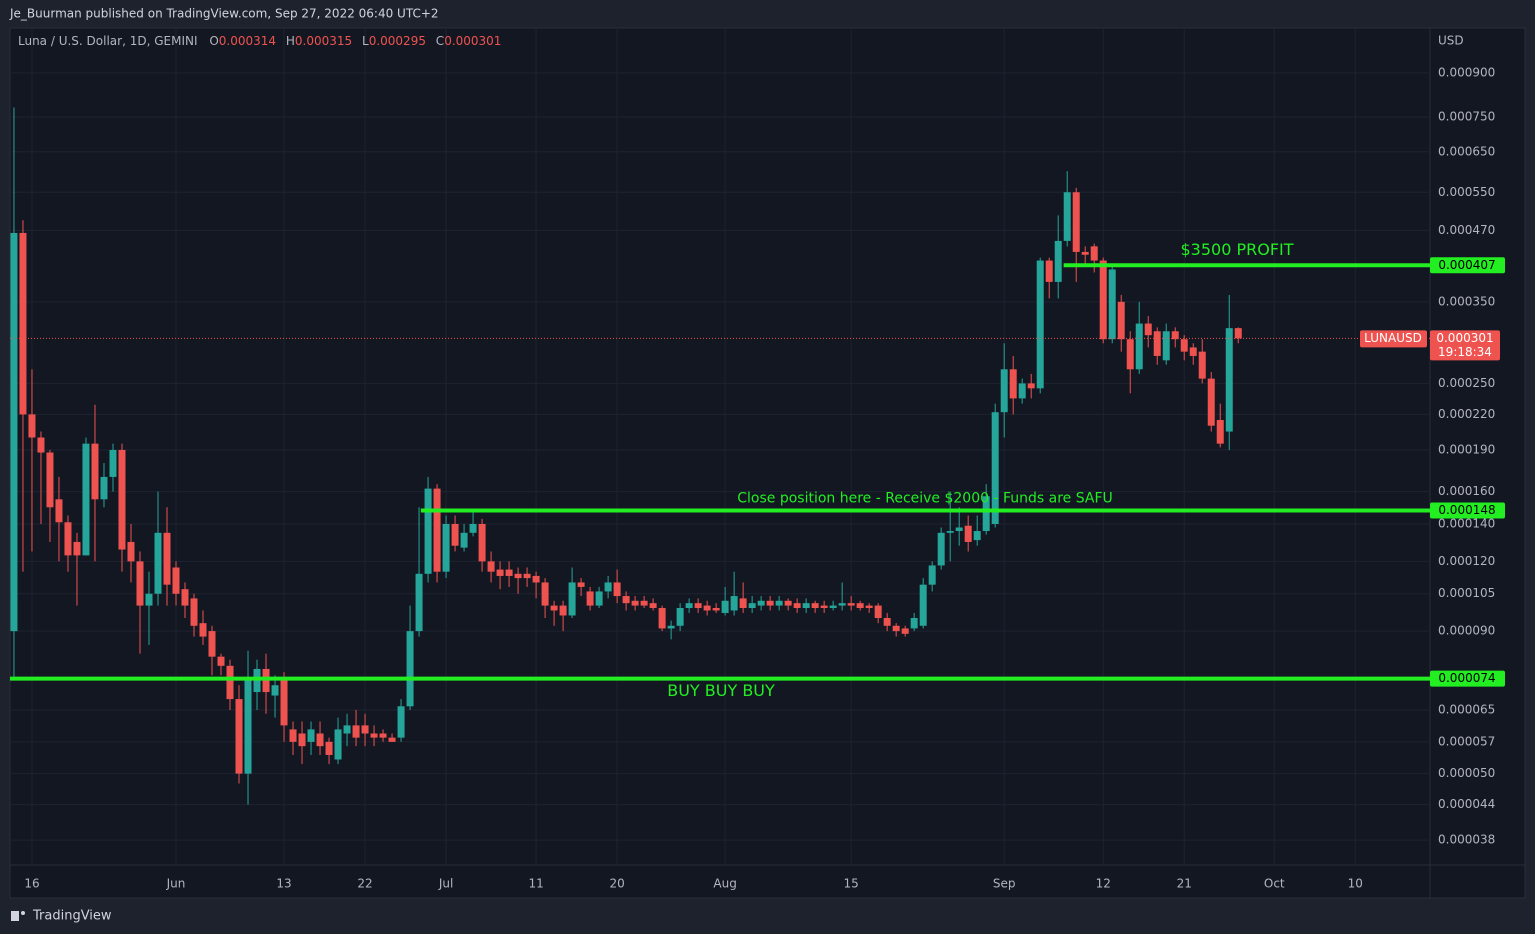  I want to click on y-tick-label: 0.000350, so click(1466, 301).